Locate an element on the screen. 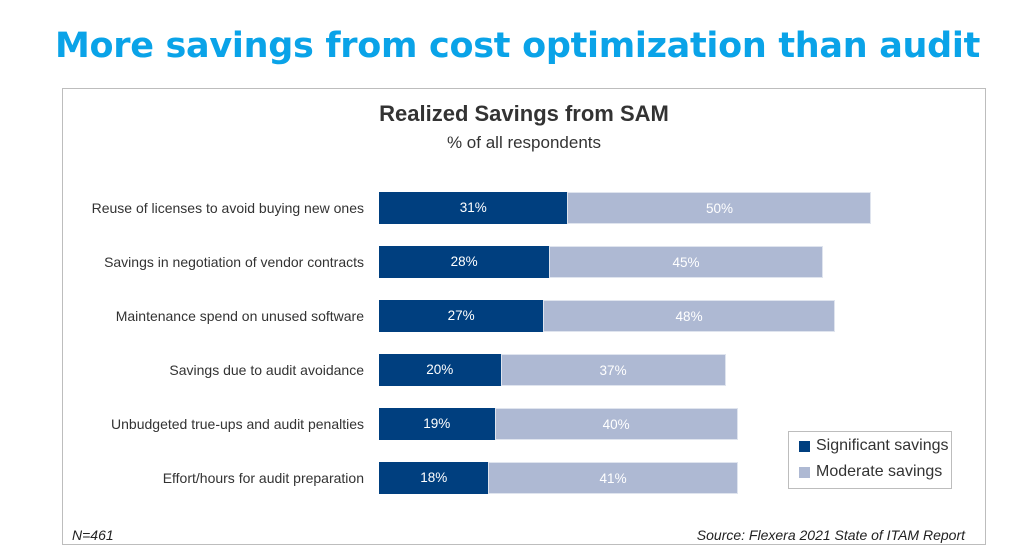 The image size is (1035, 556). chart-title: Realized Savings from SAM is located at coordinates (524, 113).